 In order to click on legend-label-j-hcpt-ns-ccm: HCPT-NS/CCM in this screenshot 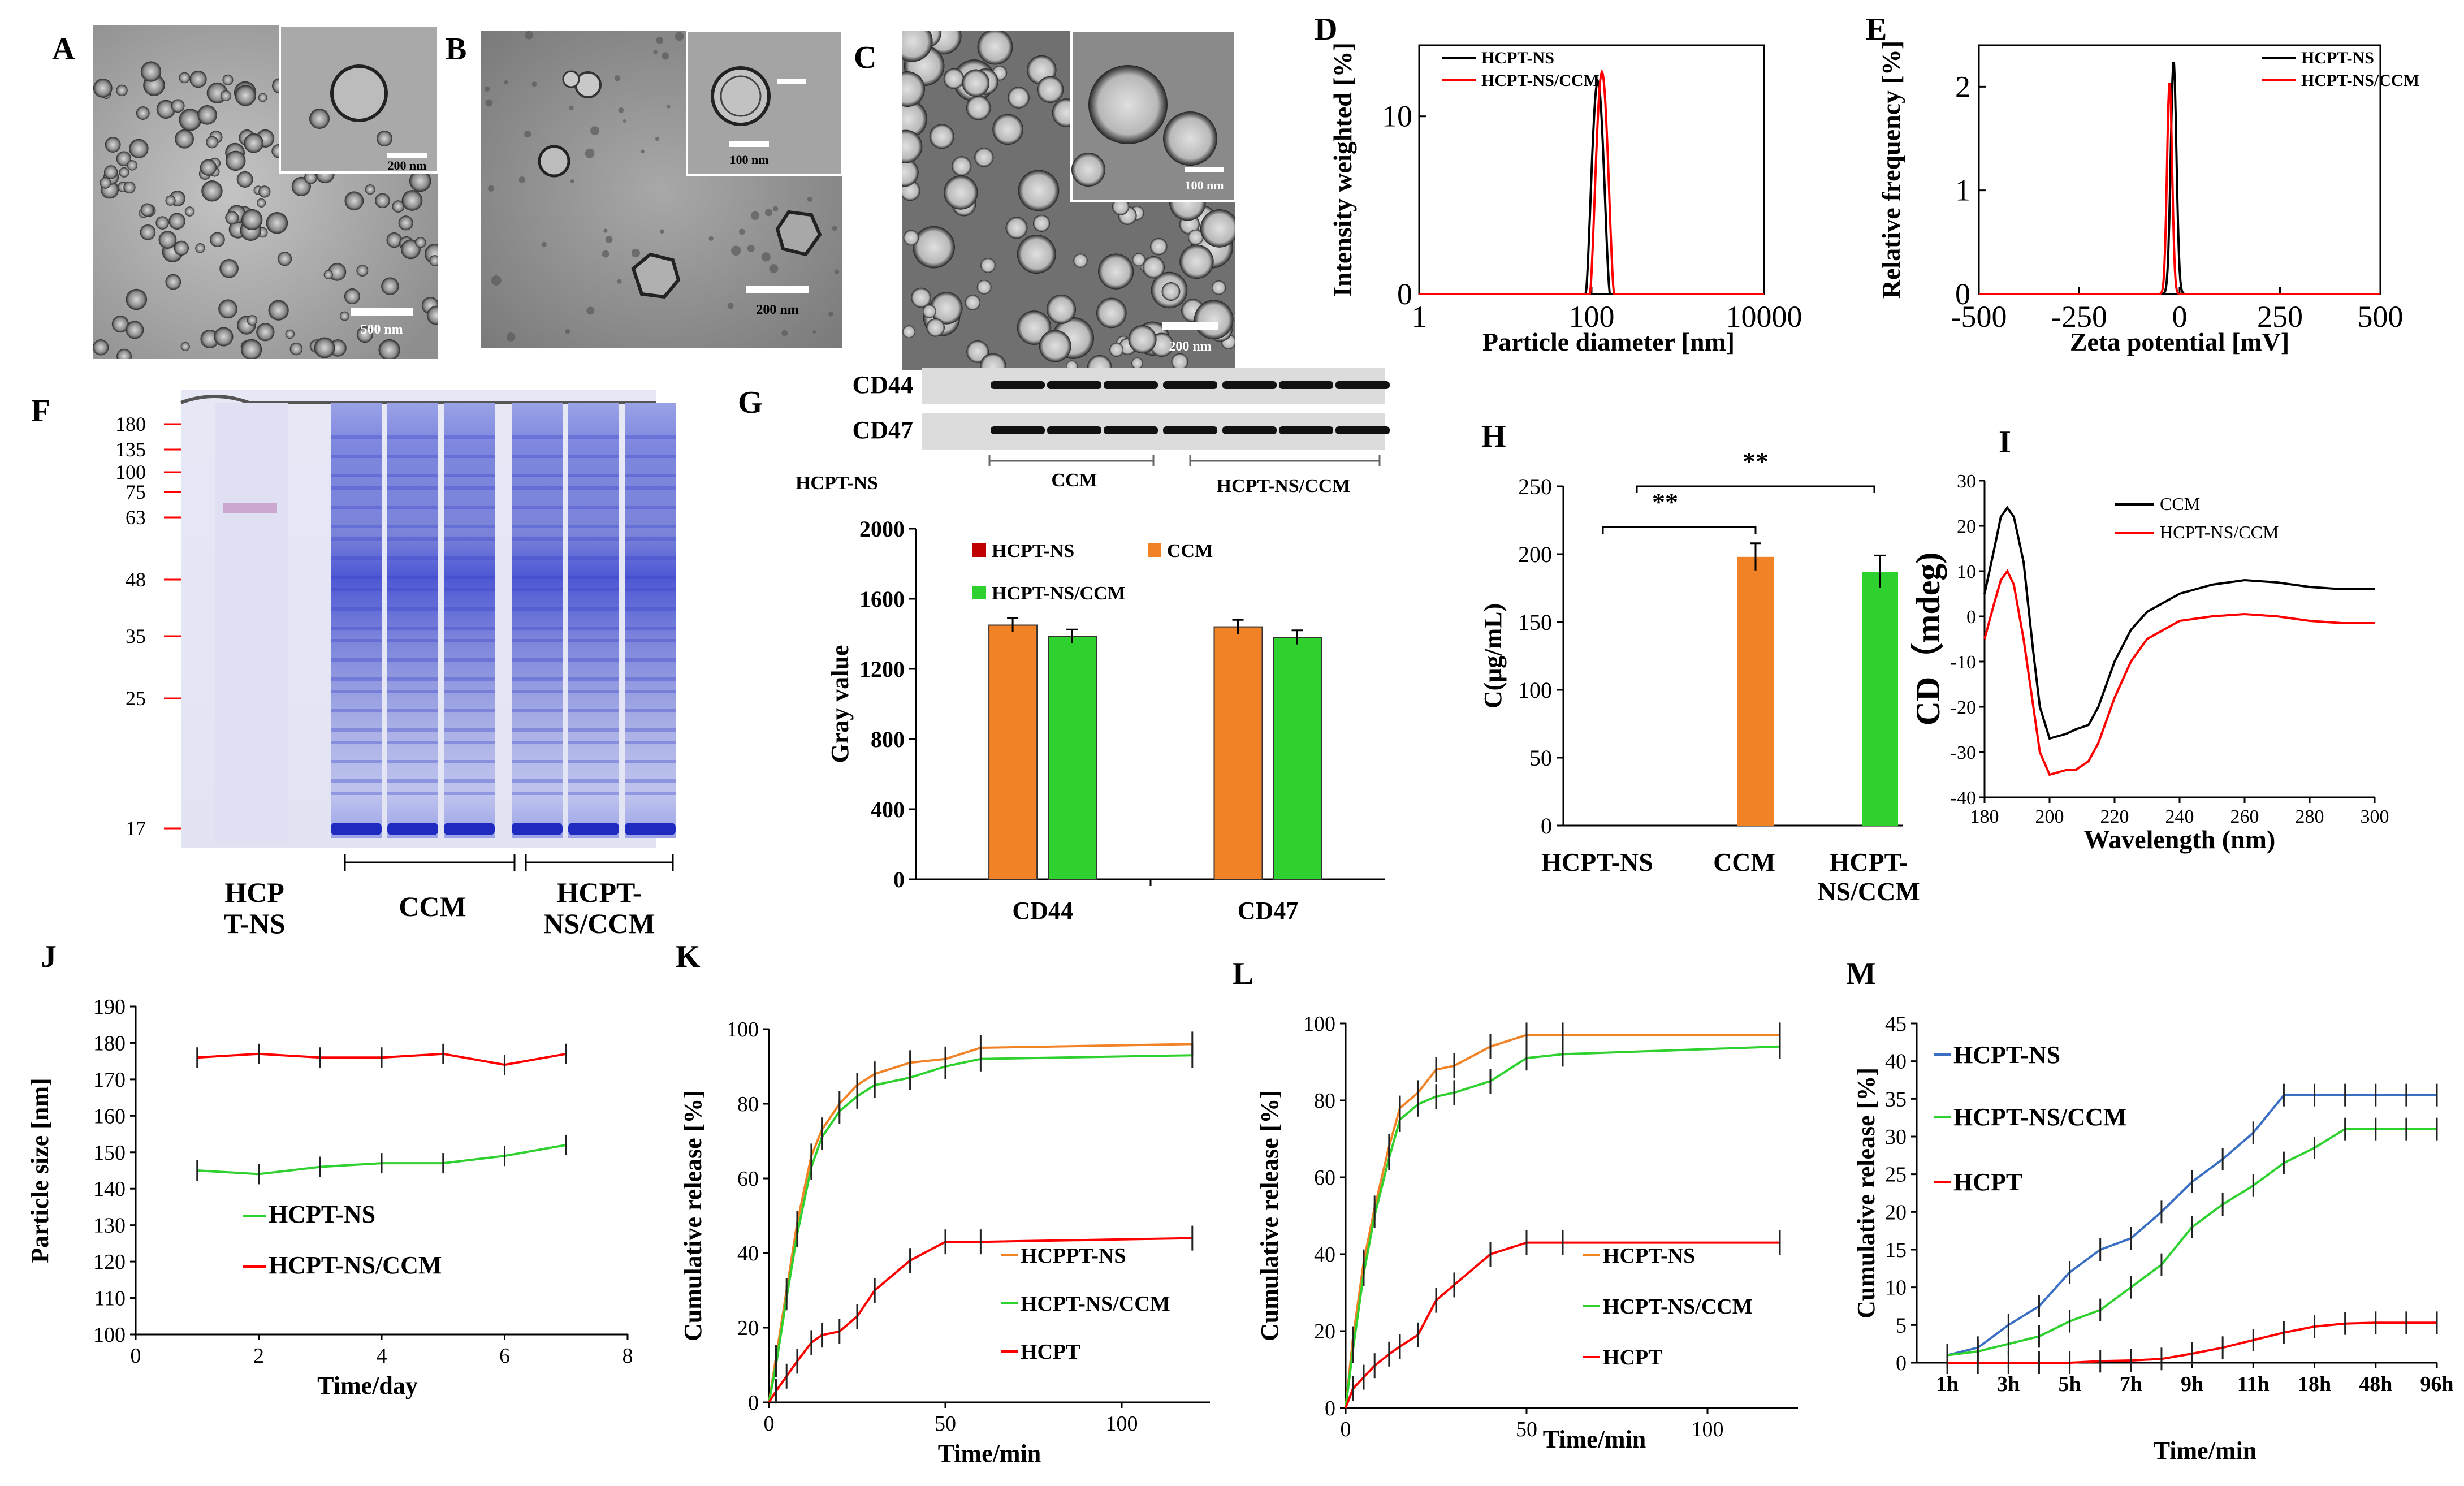, I will do `click(355, 1265)`.